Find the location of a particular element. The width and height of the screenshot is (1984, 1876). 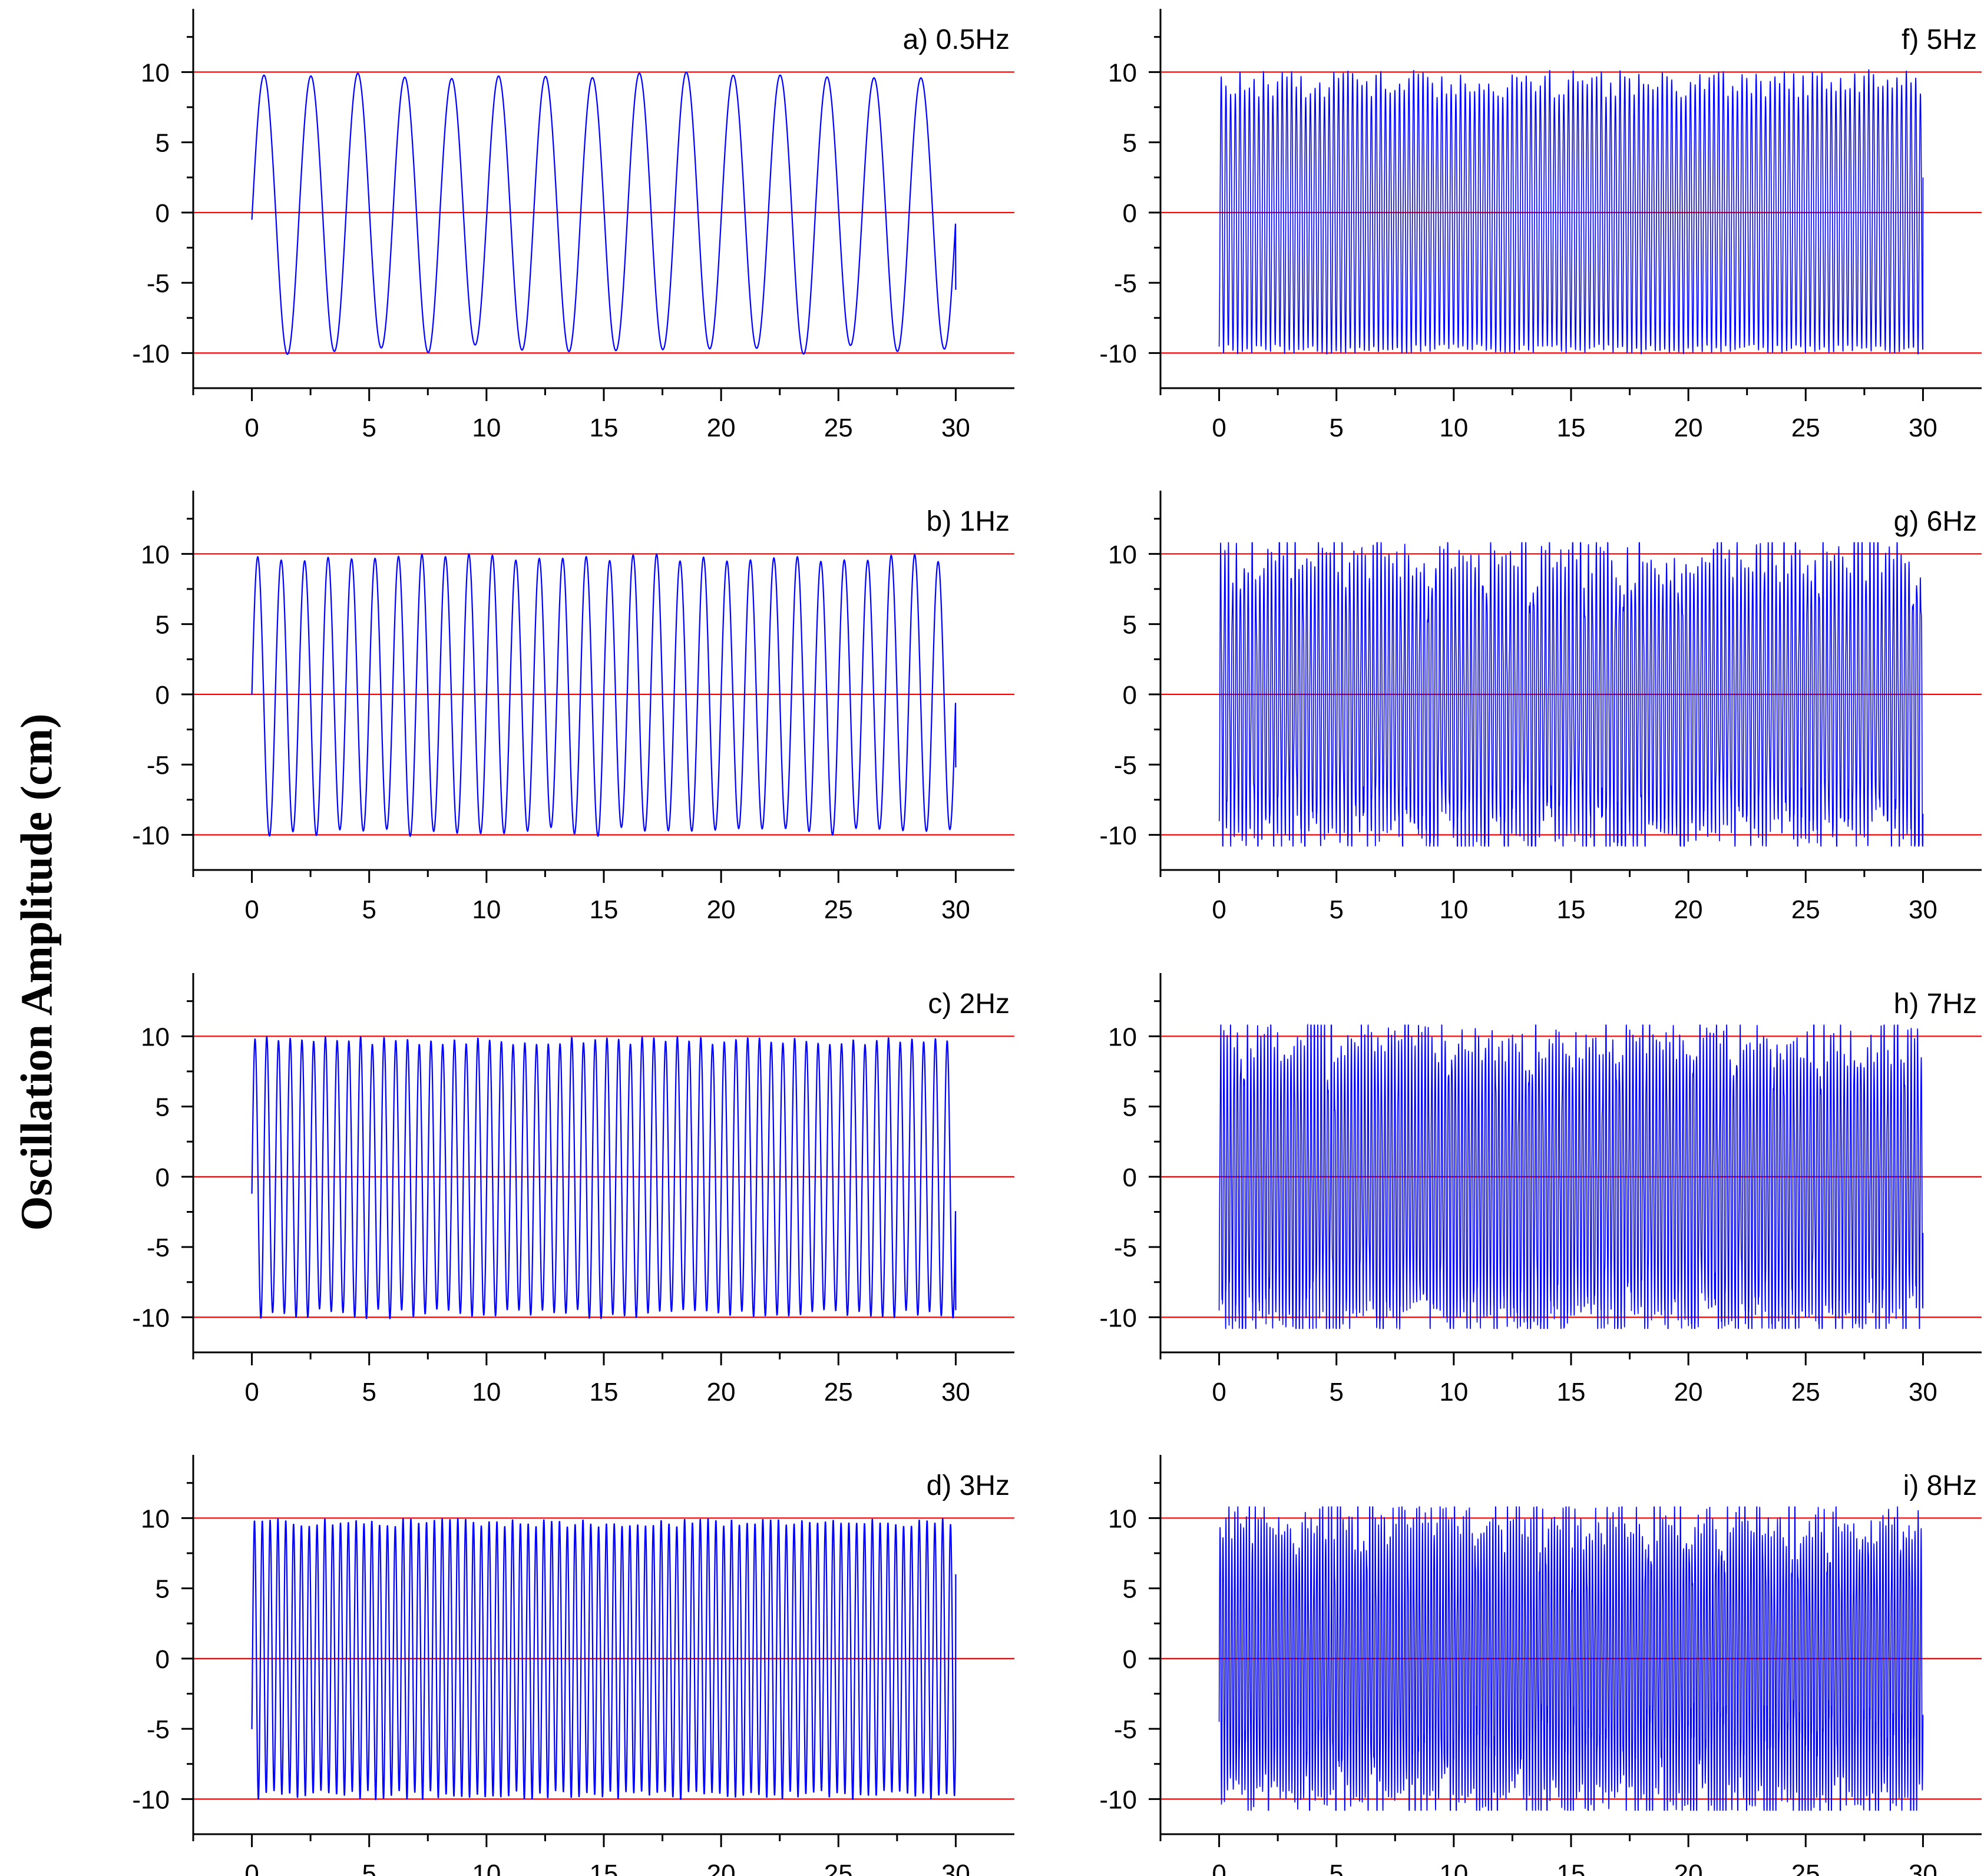

panel-title: c) 2Hz is located at coordinates (969, 1004).